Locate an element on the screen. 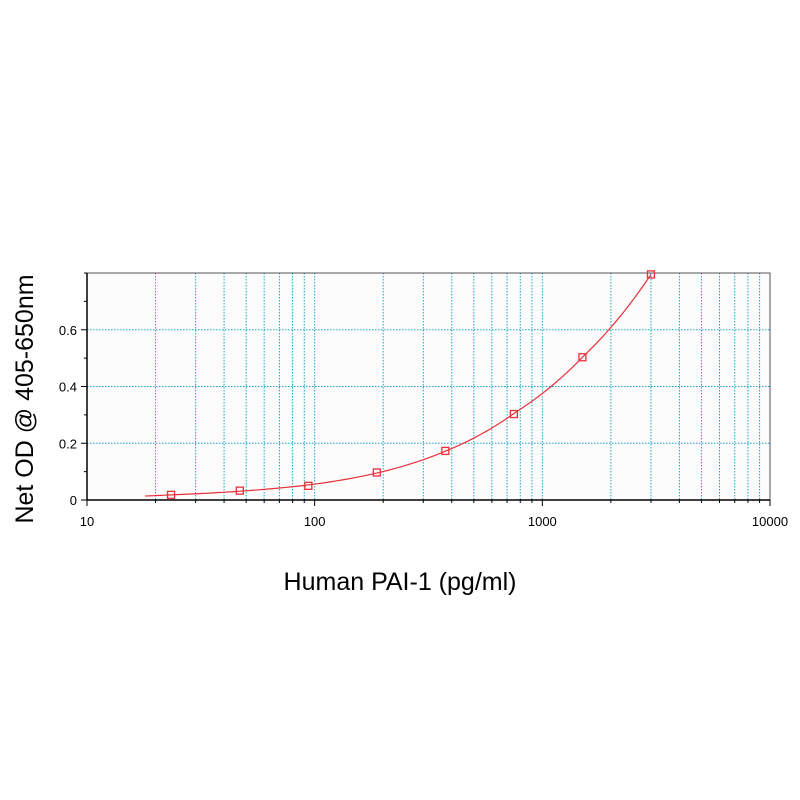 Image resolution: width=800 pixels, height=800 pixels. x-tick-label: 100 is located at coordinates (315, 521).